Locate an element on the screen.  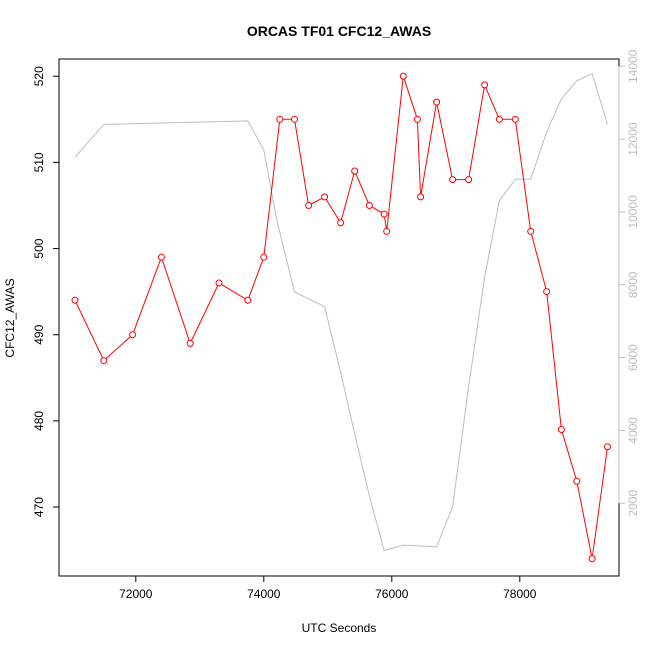
y-axis-left: 470 480 490 500 510 520 is located at coordinates (46, 291).